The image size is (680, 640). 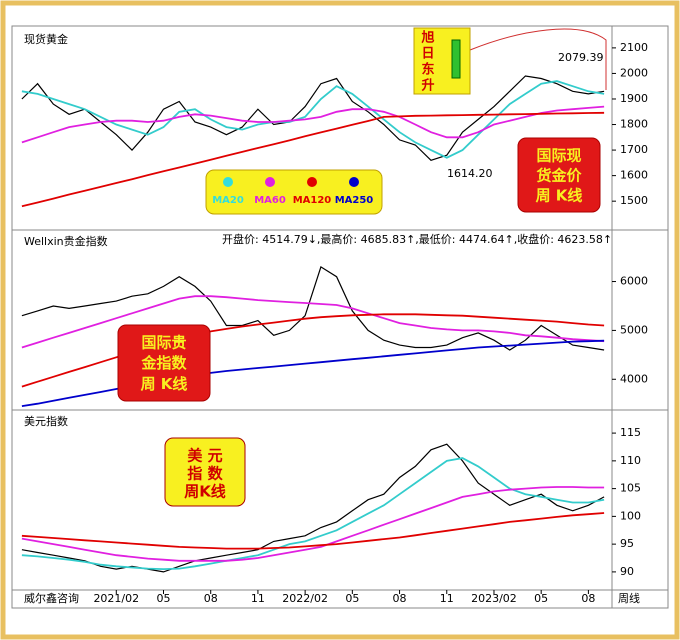 What do you see at coordinates (205, 492) in the screenshot?
I see `badge-text: 周K线` at bounding box center [205, 492].